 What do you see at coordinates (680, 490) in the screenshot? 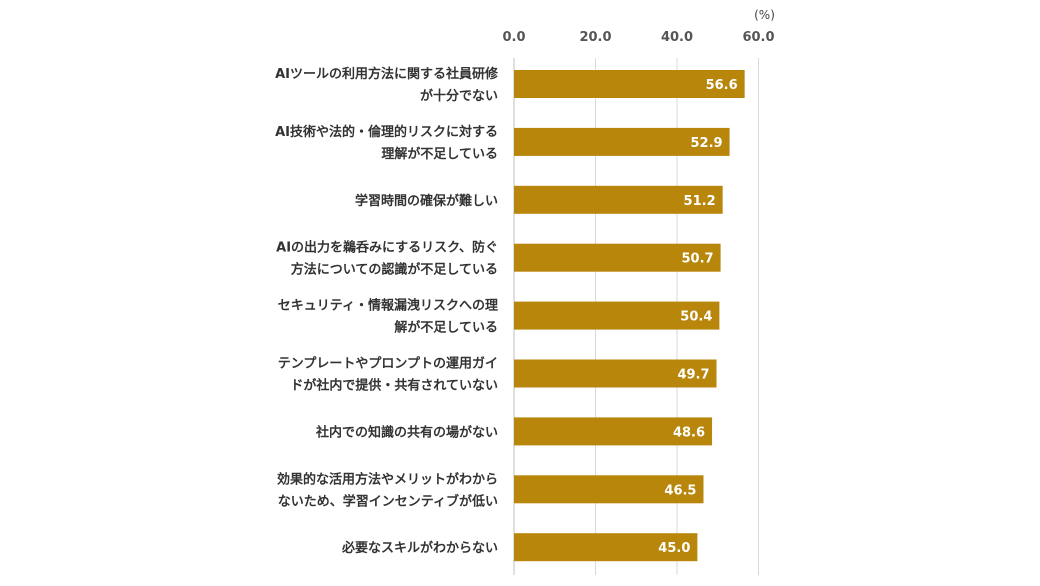
I see `bar-value-label: 46.5` at bounding box center [680, 490].